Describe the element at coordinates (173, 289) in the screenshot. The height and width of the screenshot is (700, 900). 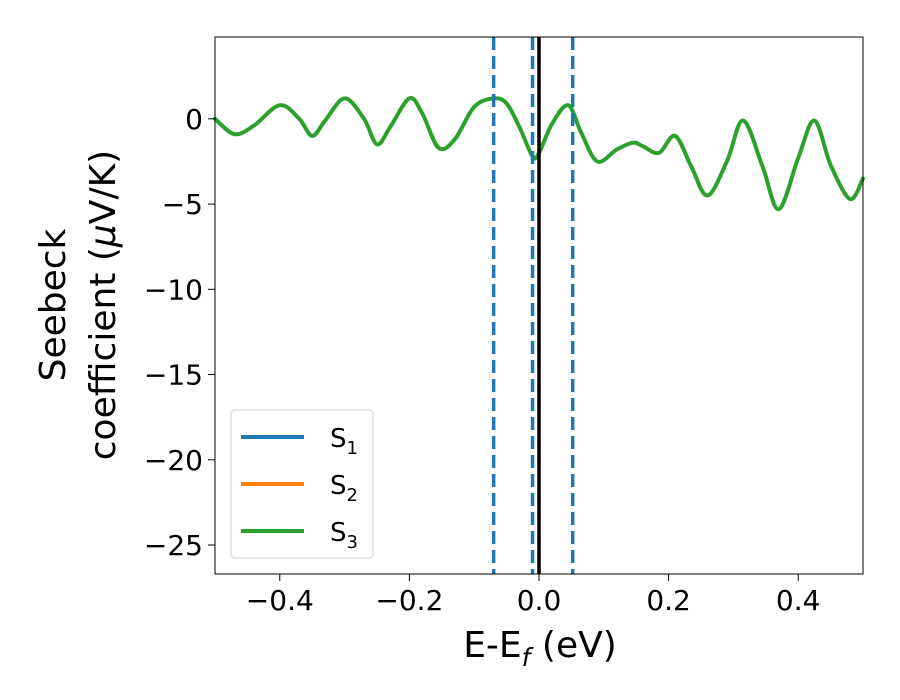
I see `y-tick-label: −10` at that location.